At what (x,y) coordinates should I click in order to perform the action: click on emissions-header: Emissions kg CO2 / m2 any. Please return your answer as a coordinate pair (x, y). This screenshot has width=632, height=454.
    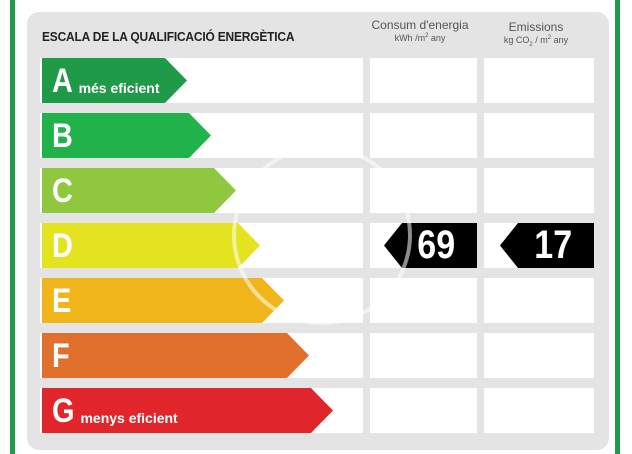
    Looking at the image, I should click on (536, 34).